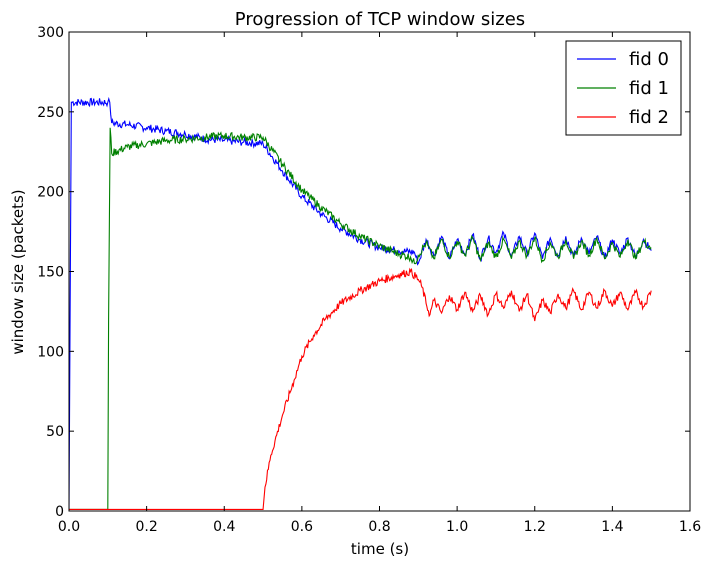  What do you see at coordinates (50, 273) in the screenshot?
I see `y-tick-label: 150` at bounding box center [50, 273].